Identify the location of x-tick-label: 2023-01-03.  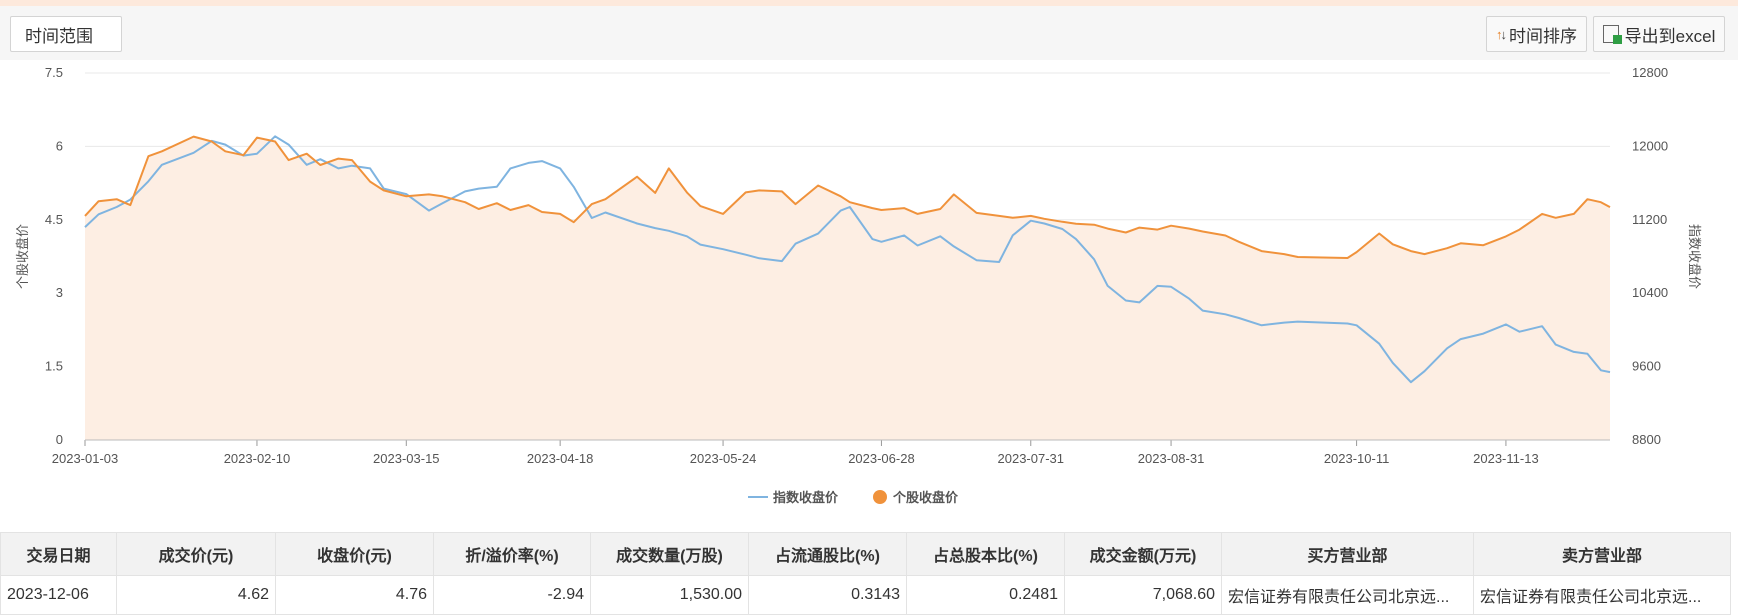
(85, 458).